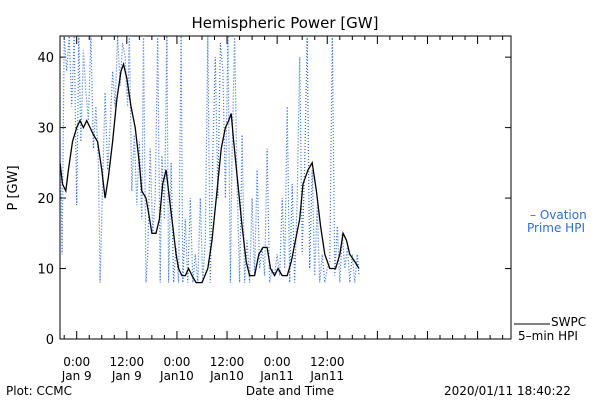 Image resolution: width=600 pixels, height=400 pixels. Describe the element at coordinates (568, 322) in the screenshot. I see `legend-swpc-line1: SWPC` at that location.